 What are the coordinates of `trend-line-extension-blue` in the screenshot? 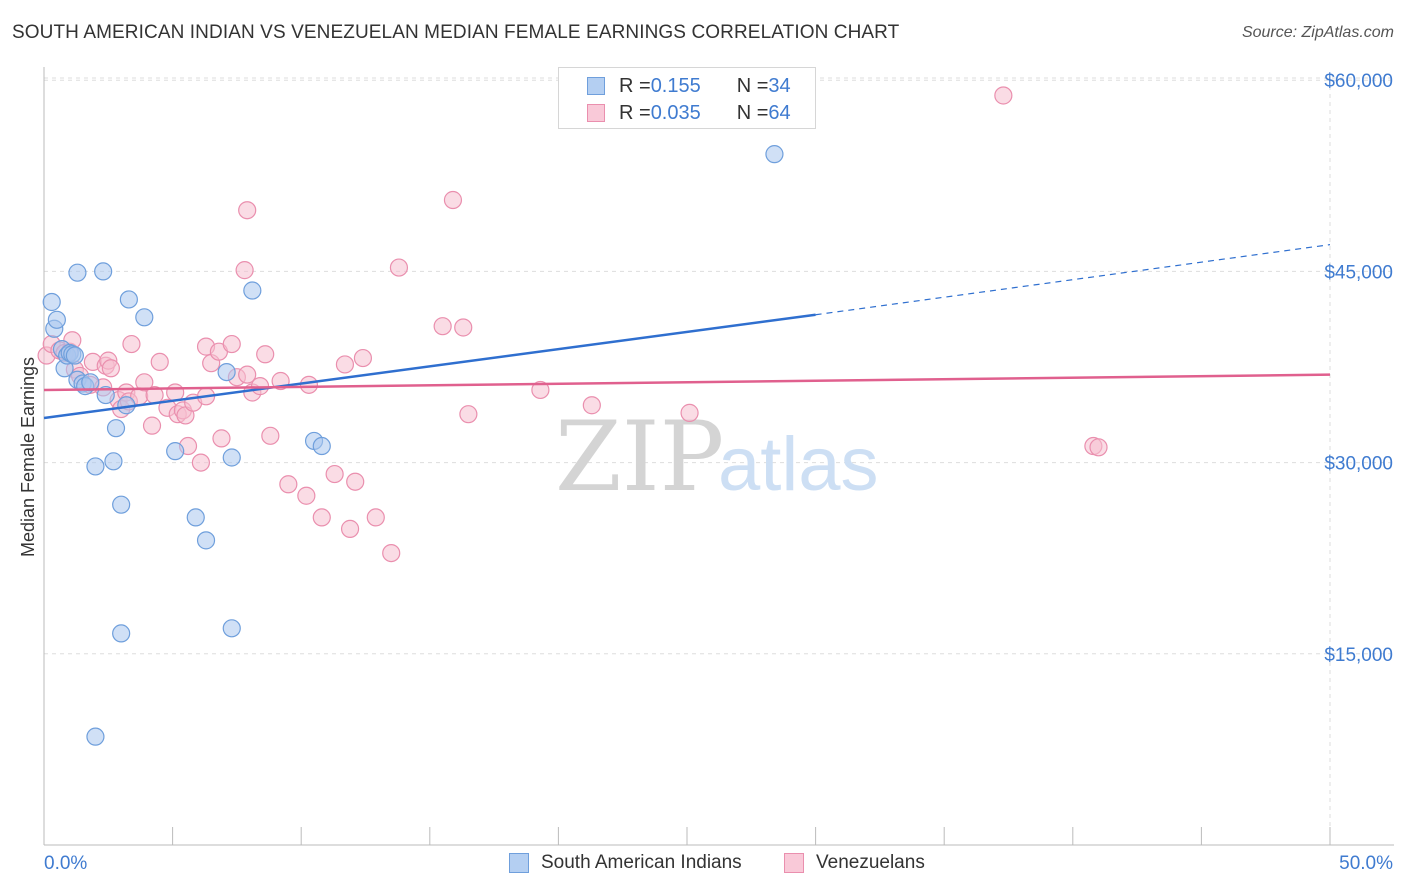 It's located at (1073, 280).